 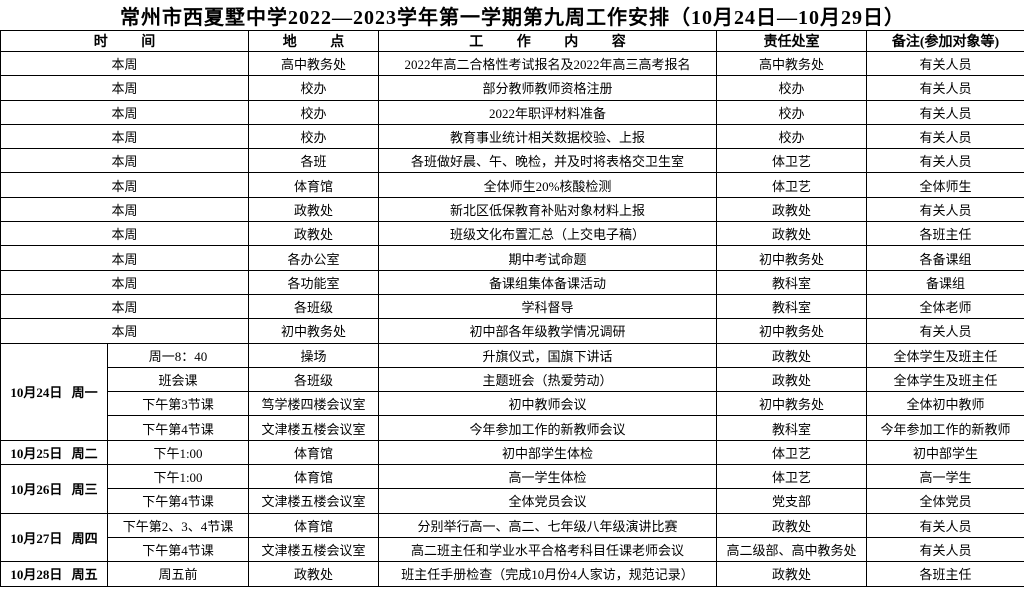 I want to click on column-header: 备注(参加对象等), so click(x=944, y=41).